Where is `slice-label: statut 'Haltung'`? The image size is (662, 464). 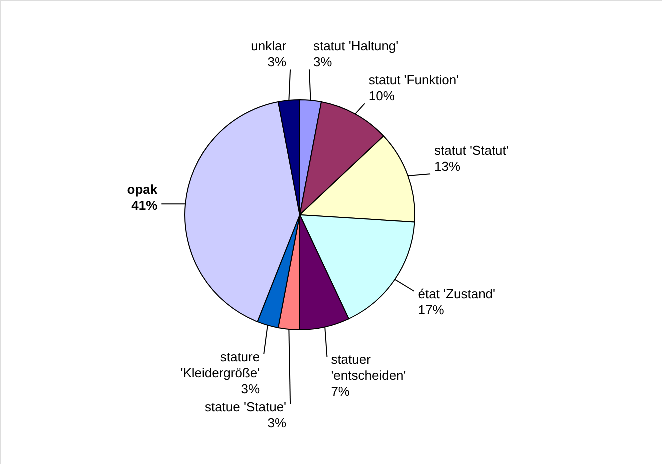
slice-label: statut 'Haltung' is located at coordinates (356, 46).